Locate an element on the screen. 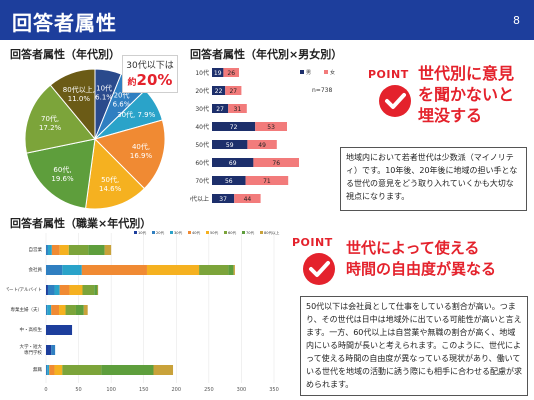 This screenshot has height=400, width=534. occupation-legend-label: 20代 is located at coordinates (160, 232).